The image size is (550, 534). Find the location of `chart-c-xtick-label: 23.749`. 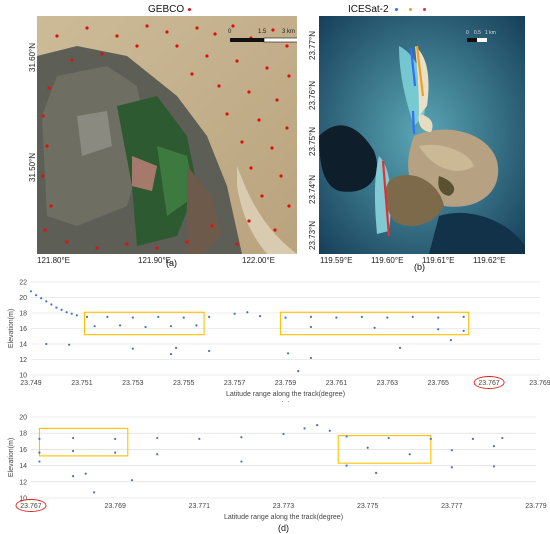

chart-c-xtick-label: 23.749 is located at coordinates (31, 383).